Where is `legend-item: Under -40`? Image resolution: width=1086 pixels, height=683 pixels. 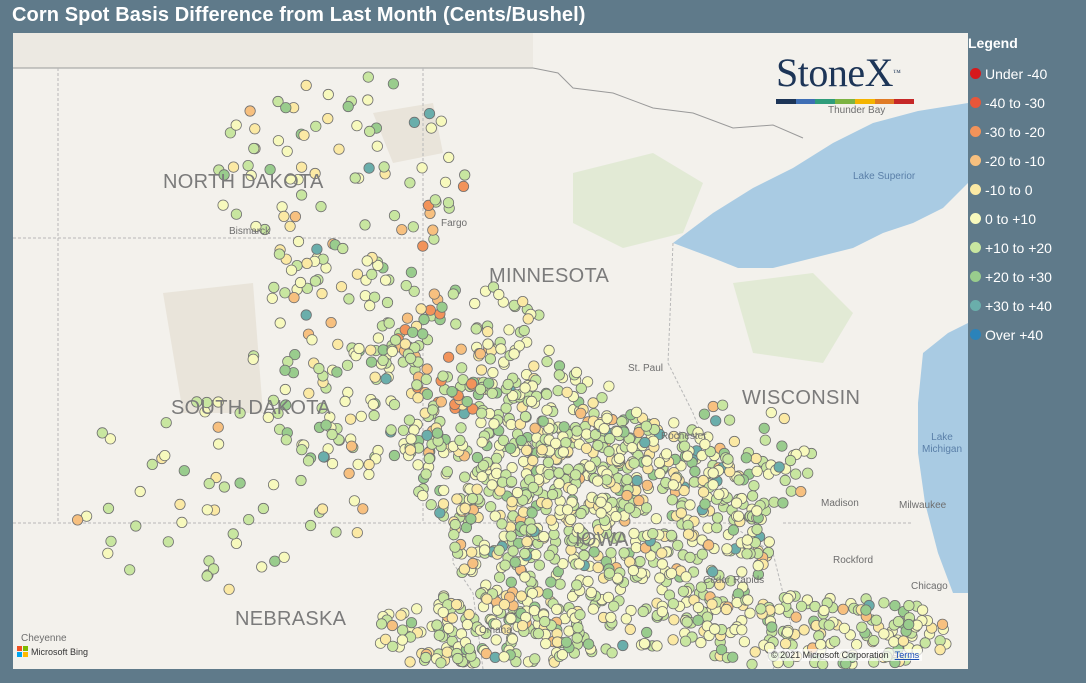
legend-item: Under -40 is located at coordinates (1027, 73).